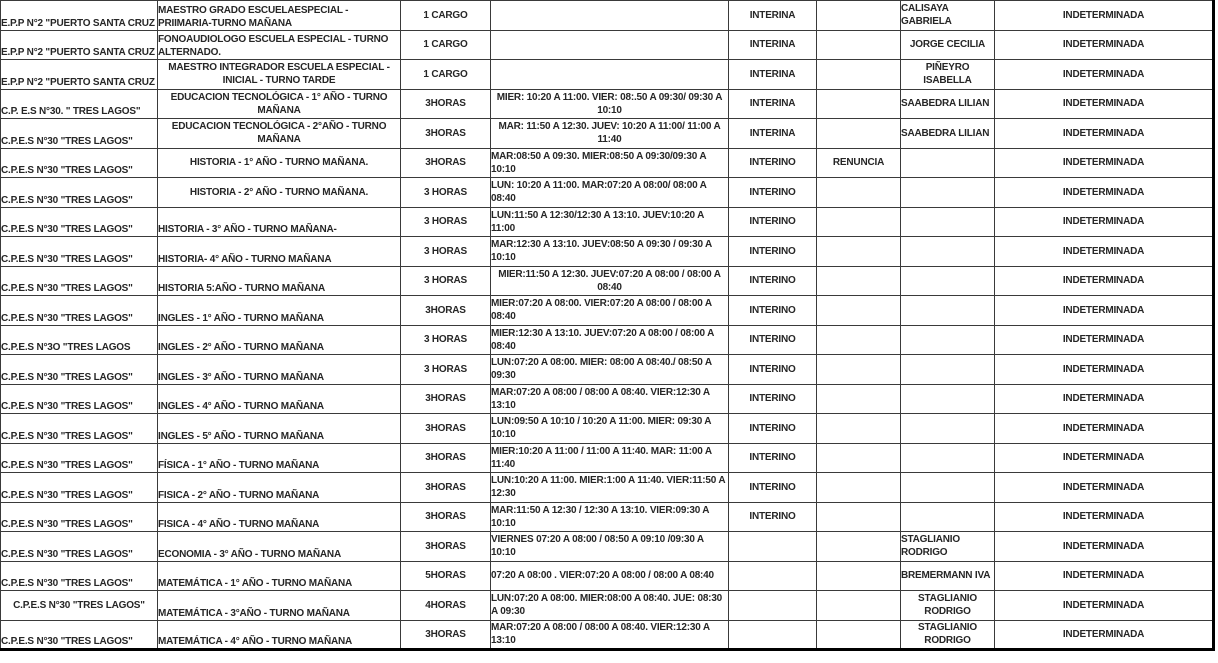 The width and height of the screenshot is (1218, 663). What do you see at coordinates (445, 192) in the screenshot?
I see `cell-hours: 3 HORAS` at bounding box center [445, 192].